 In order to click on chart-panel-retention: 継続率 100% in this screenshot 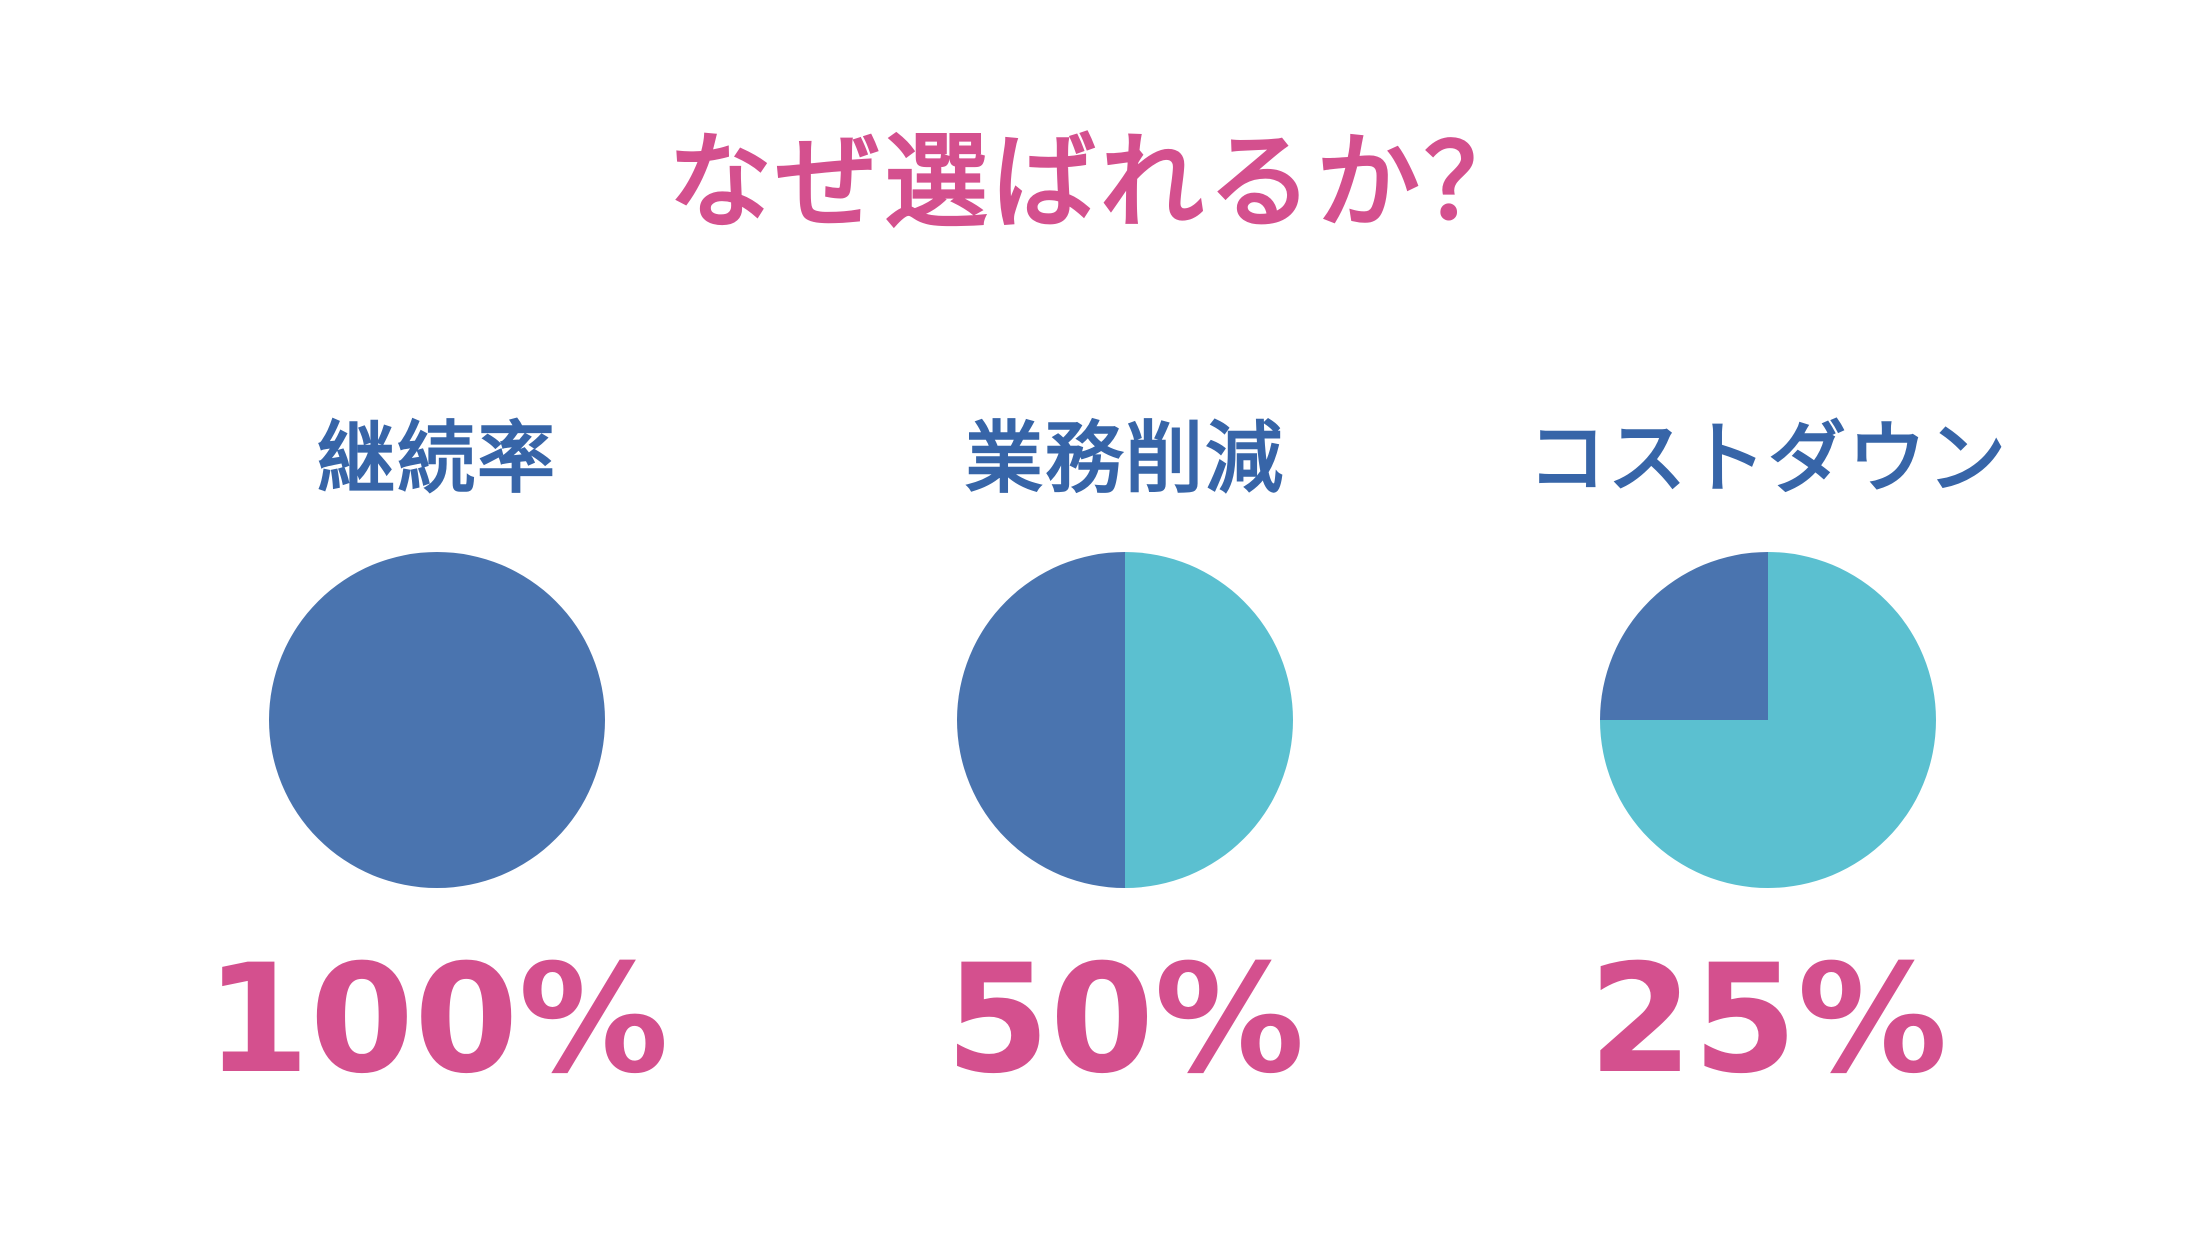, I will do `click(437, 750)`.